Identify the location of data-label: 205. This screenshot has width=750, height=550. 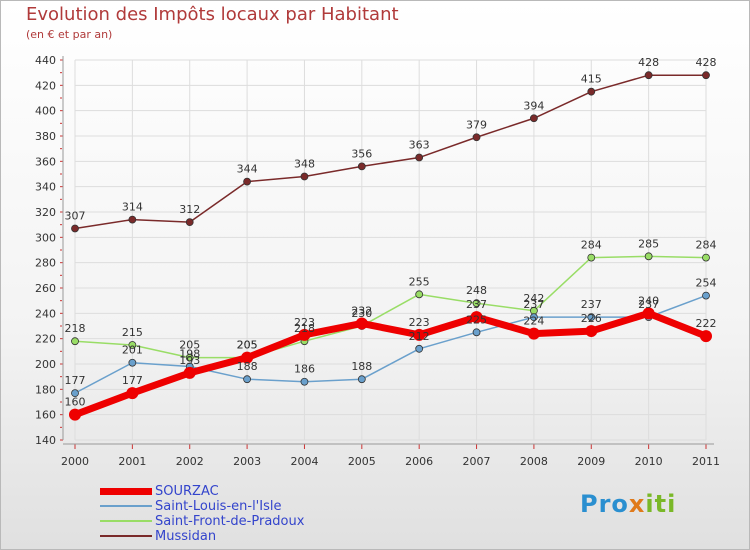
(247, 345).